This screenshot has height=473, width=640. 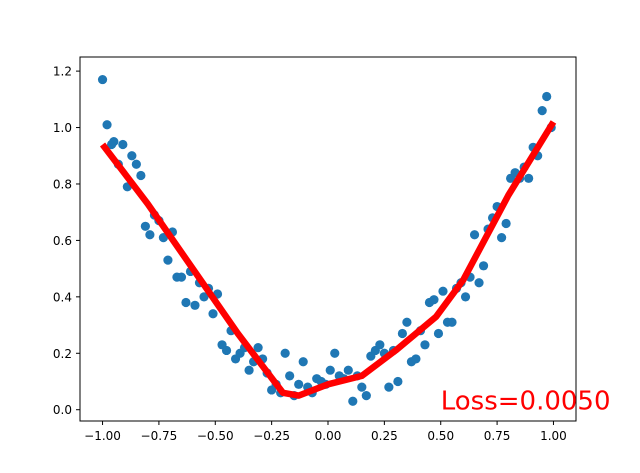 I want to click on x-tick-label: −0.25, so click(x=271, y=436).